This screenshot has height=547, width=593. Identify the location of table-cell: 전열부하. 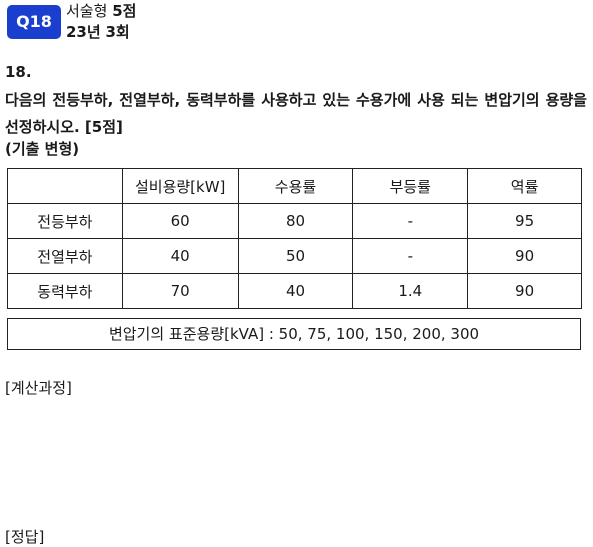
(65, 256).